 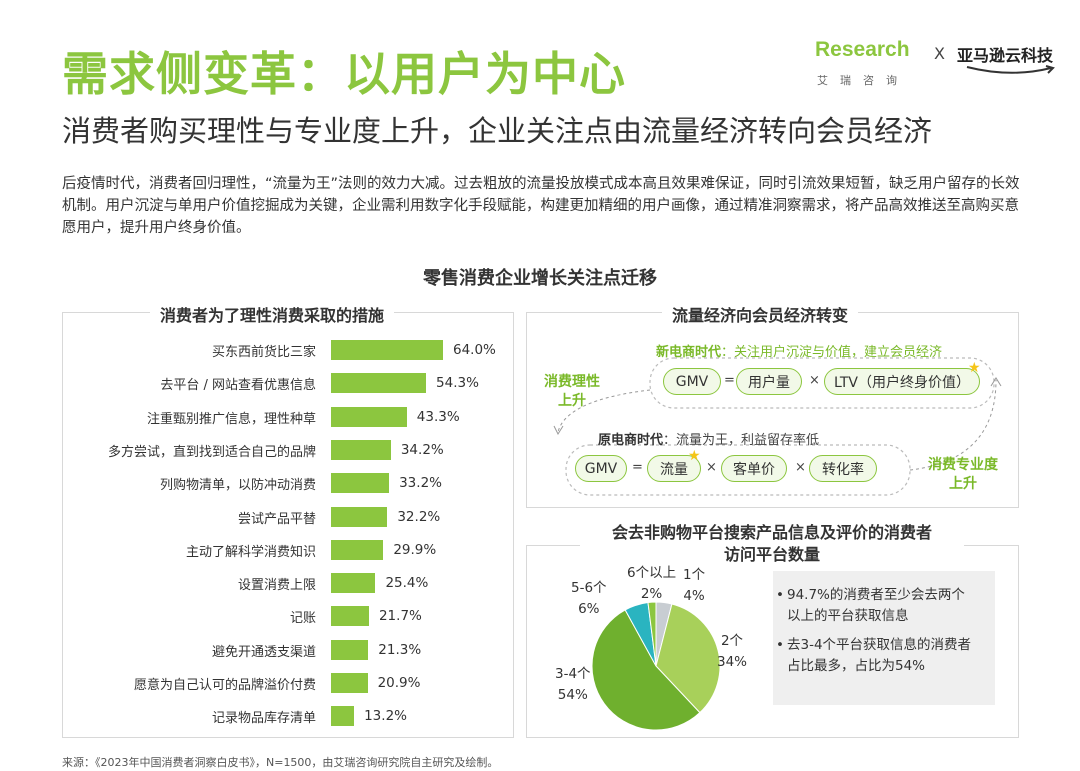 I want to click on bar-category-label: 注重甄别推广信息，理性种草, so click(x=231, y=419).